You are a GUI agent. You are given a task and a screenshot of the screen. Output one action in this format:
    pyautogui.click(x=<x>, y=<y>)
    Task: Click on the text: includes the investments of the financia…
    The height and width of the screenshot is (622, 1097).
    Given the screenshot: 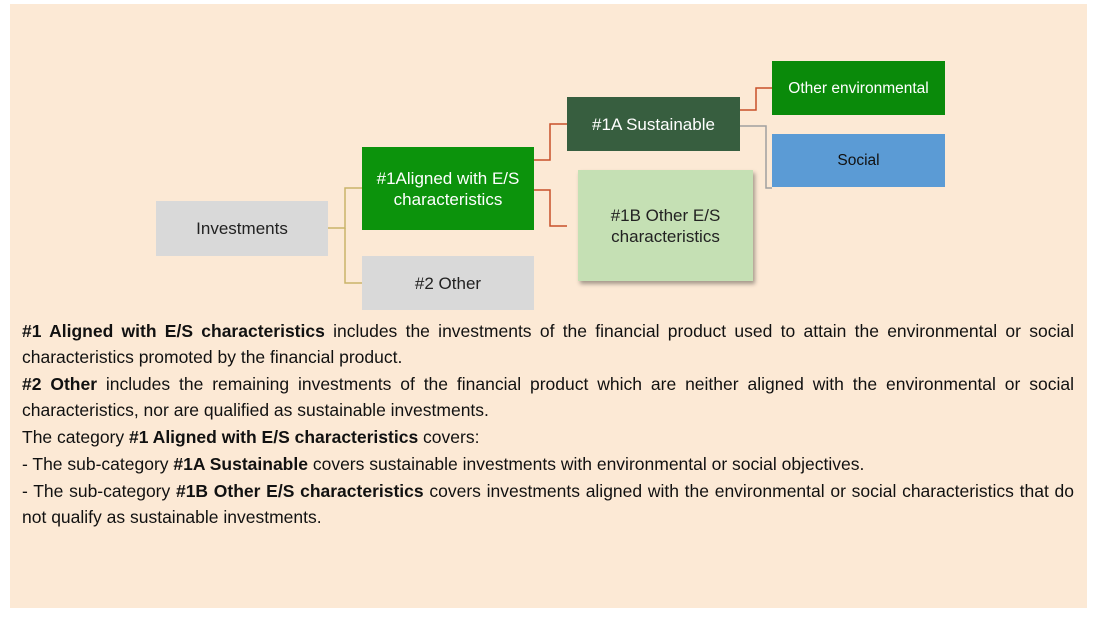 What is the action you would take?
    pyautogui.click(x=548, y=344)
    